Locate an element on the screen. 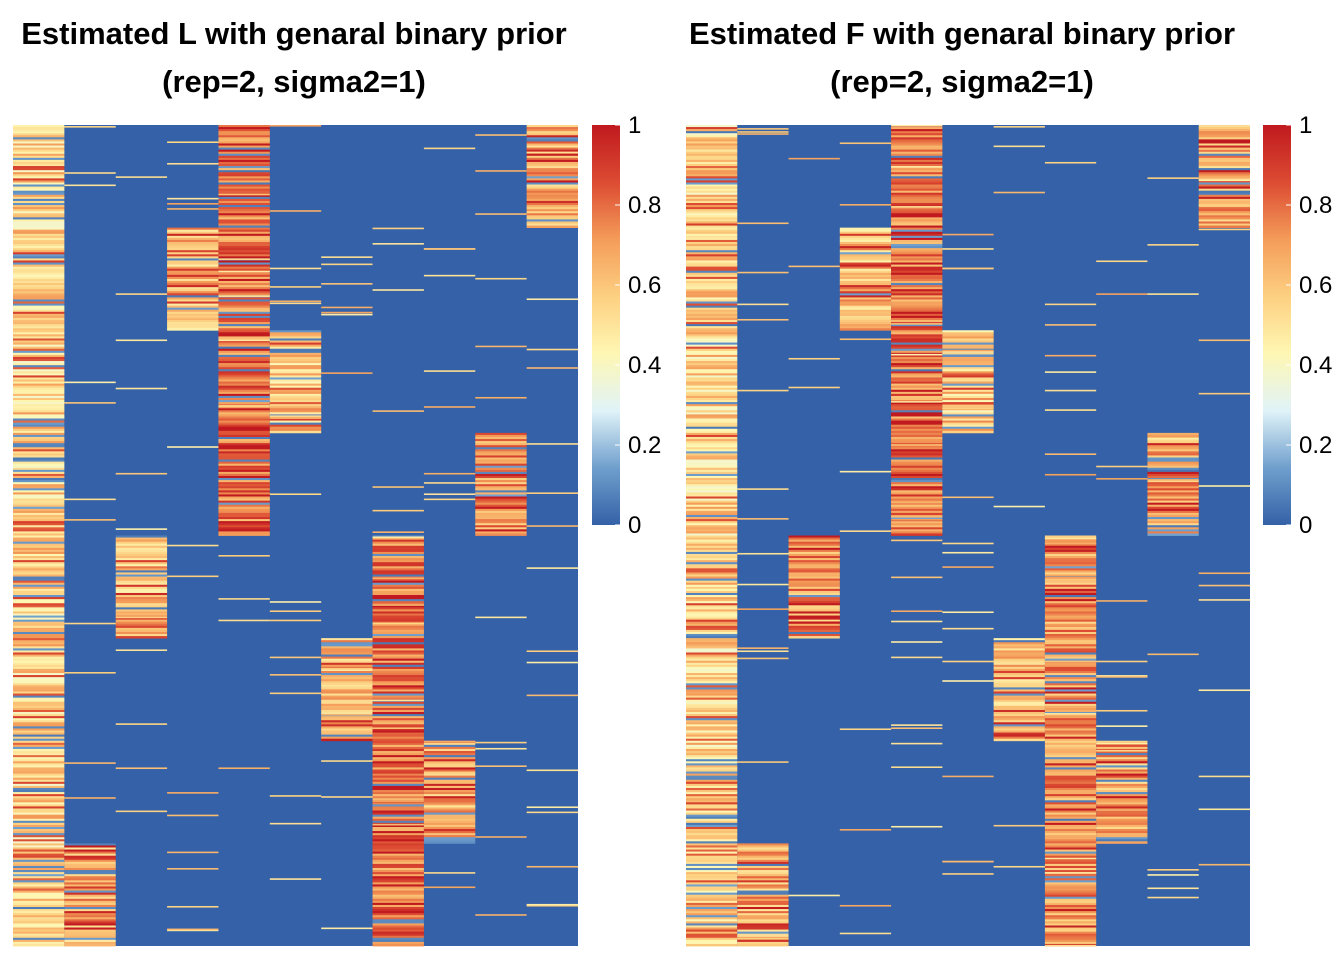 This screenshot has height=960, width=1344. legend-tick-label: 0.8 is located at coordinates (1315, 205).